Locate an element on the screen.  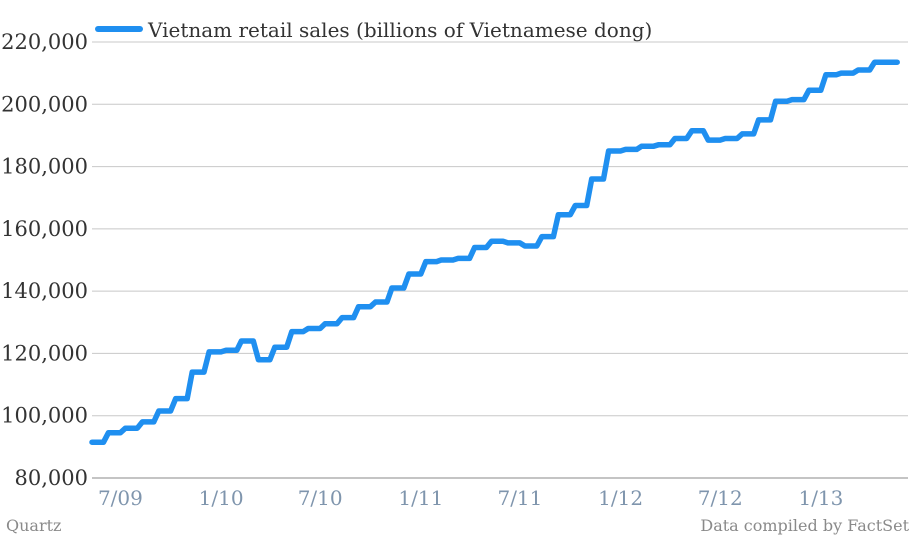
x-tick-label: 1/12 is located at coordinates (620, 498).